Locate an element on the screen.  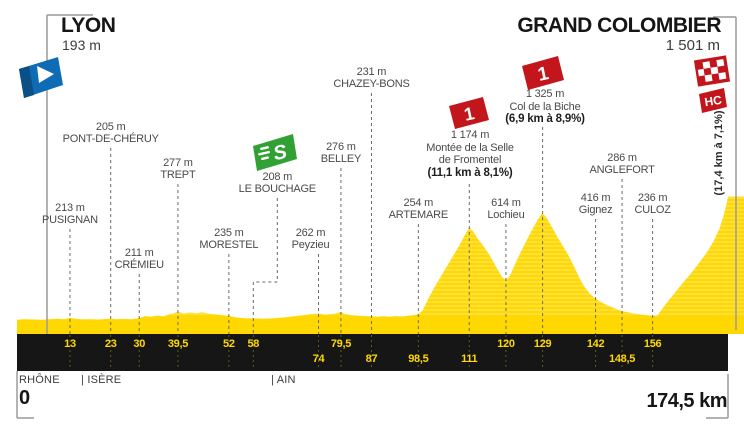
climb-name: Col de la Biche is located at coordinates (545, 106).